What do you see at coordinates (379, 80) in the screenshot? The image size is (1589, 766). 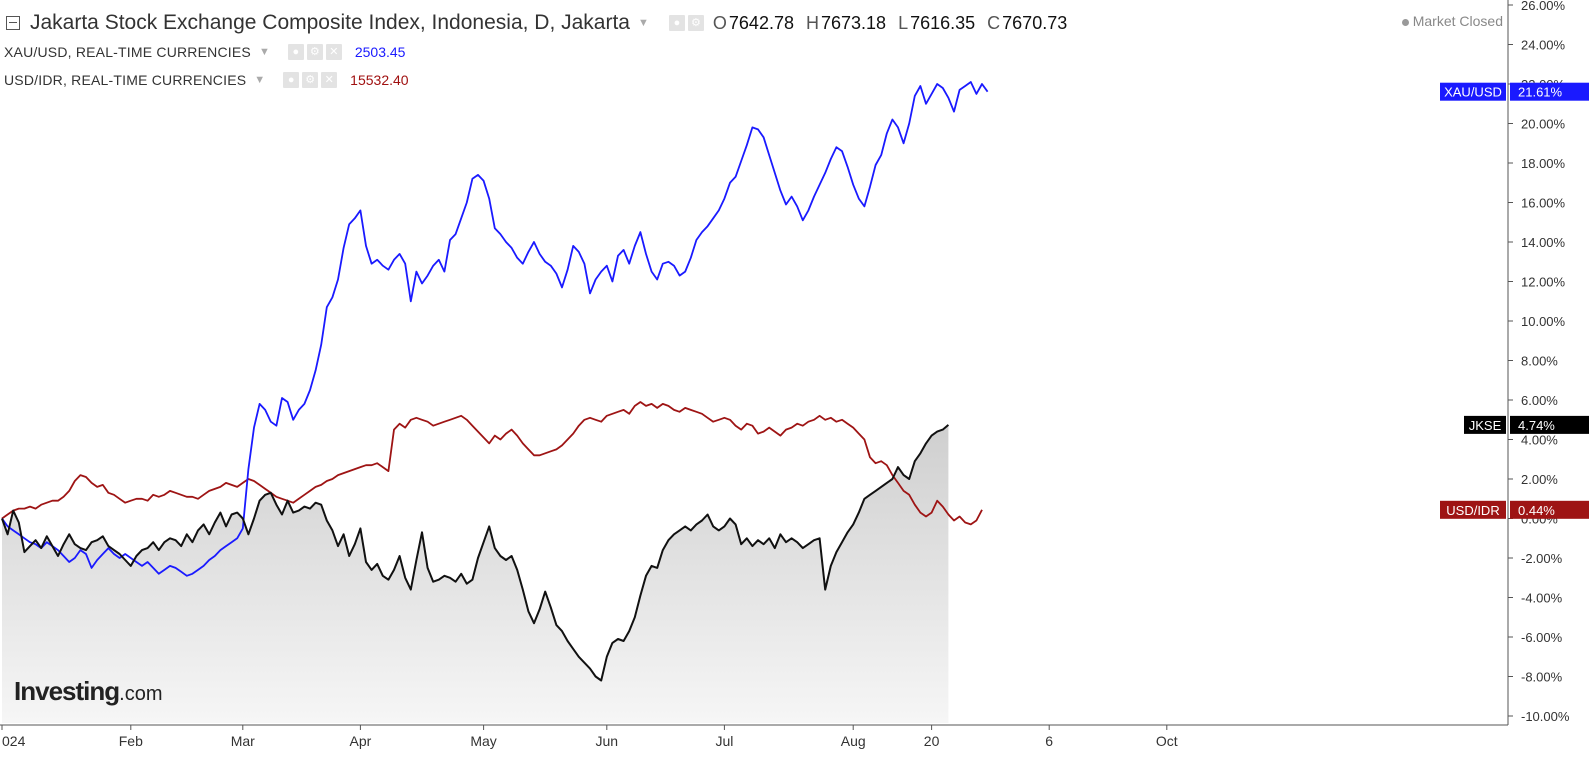 I see `compare-value-idr: 15532.40` at bounding box center [379, 80].